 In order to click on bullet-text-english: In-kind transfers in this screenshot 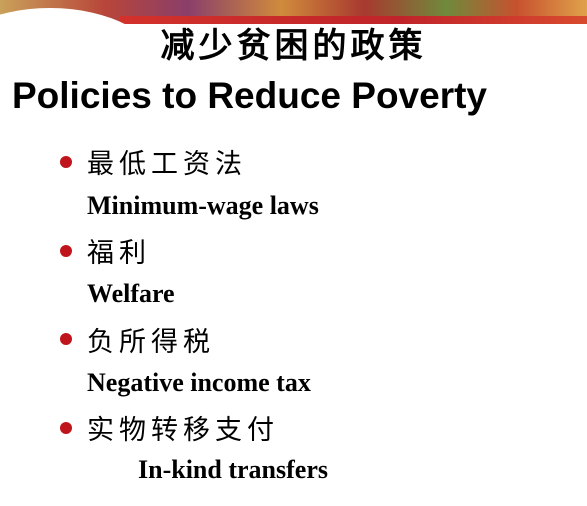, I will do `click(233, 470)`.